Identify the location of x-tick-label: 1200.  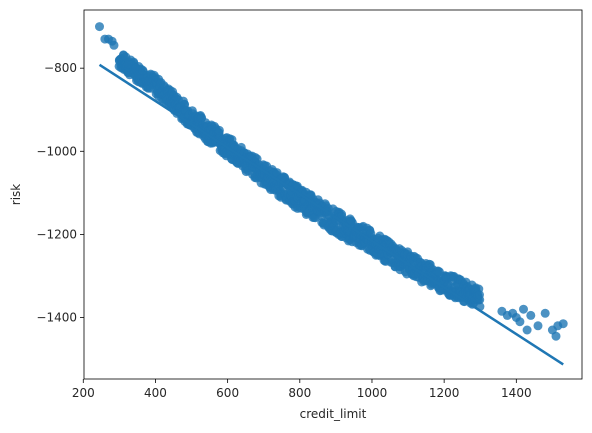
(444, 393).